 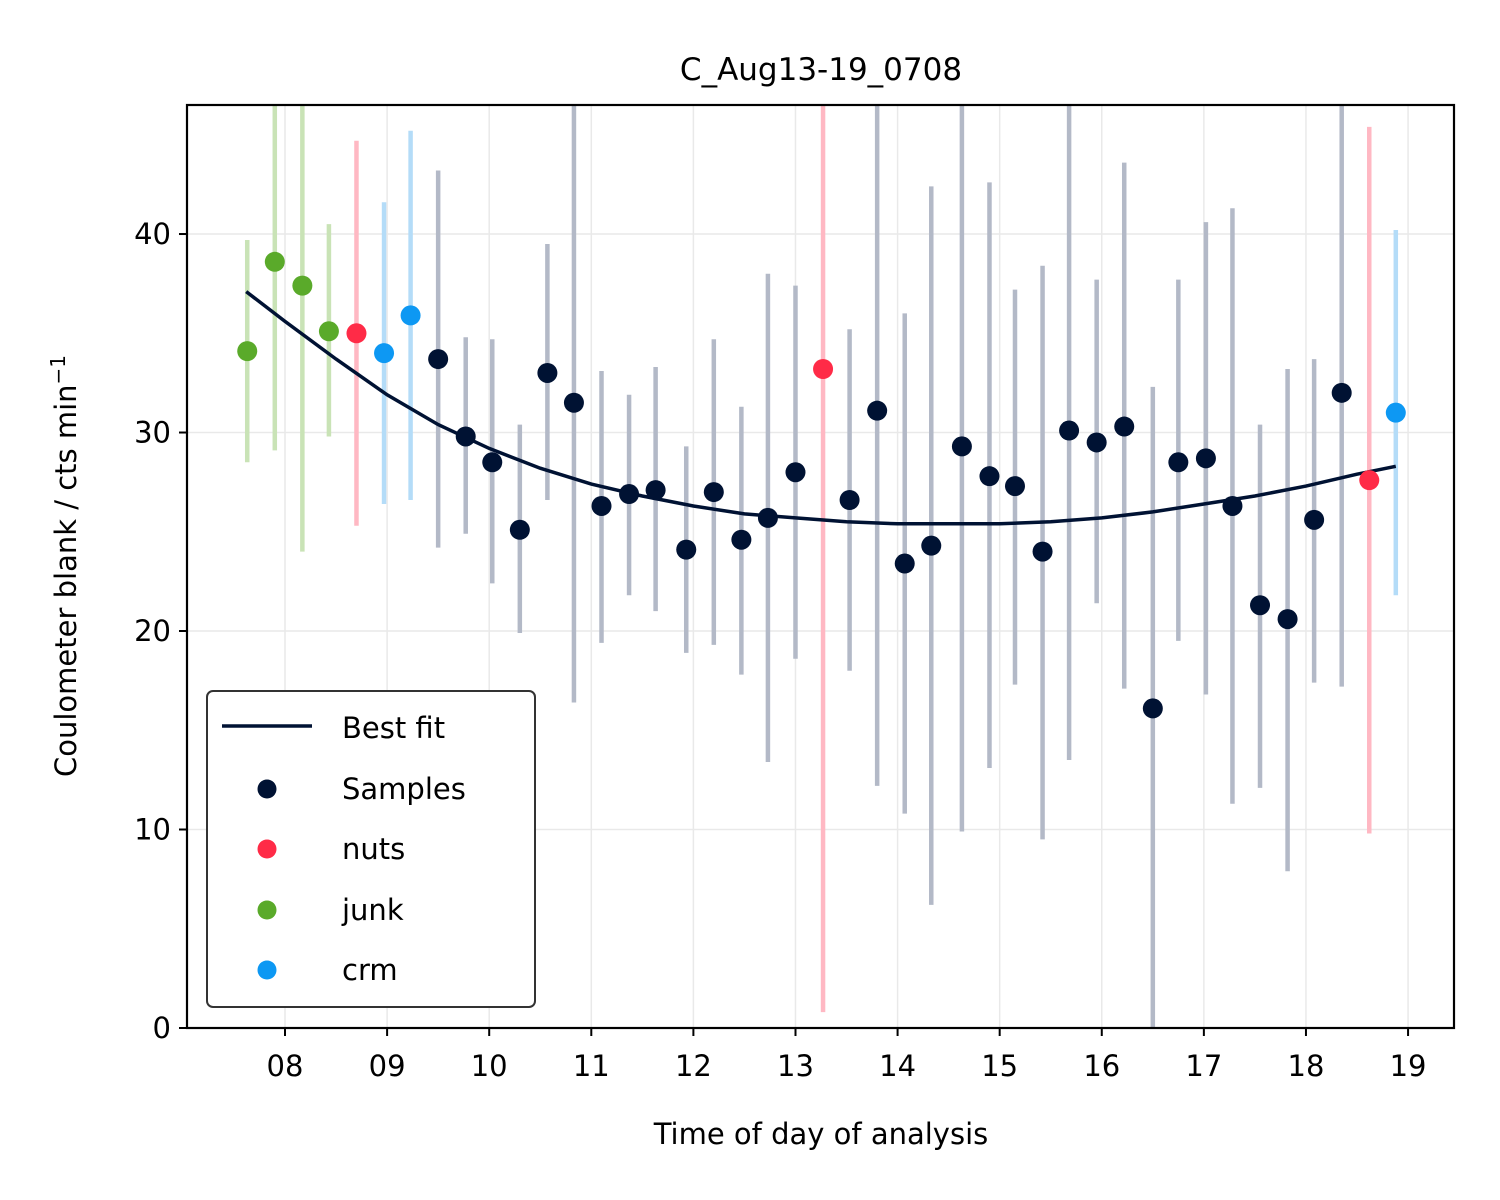 I want to click on legend-crm-label: crm, so click(x=370, y=970).